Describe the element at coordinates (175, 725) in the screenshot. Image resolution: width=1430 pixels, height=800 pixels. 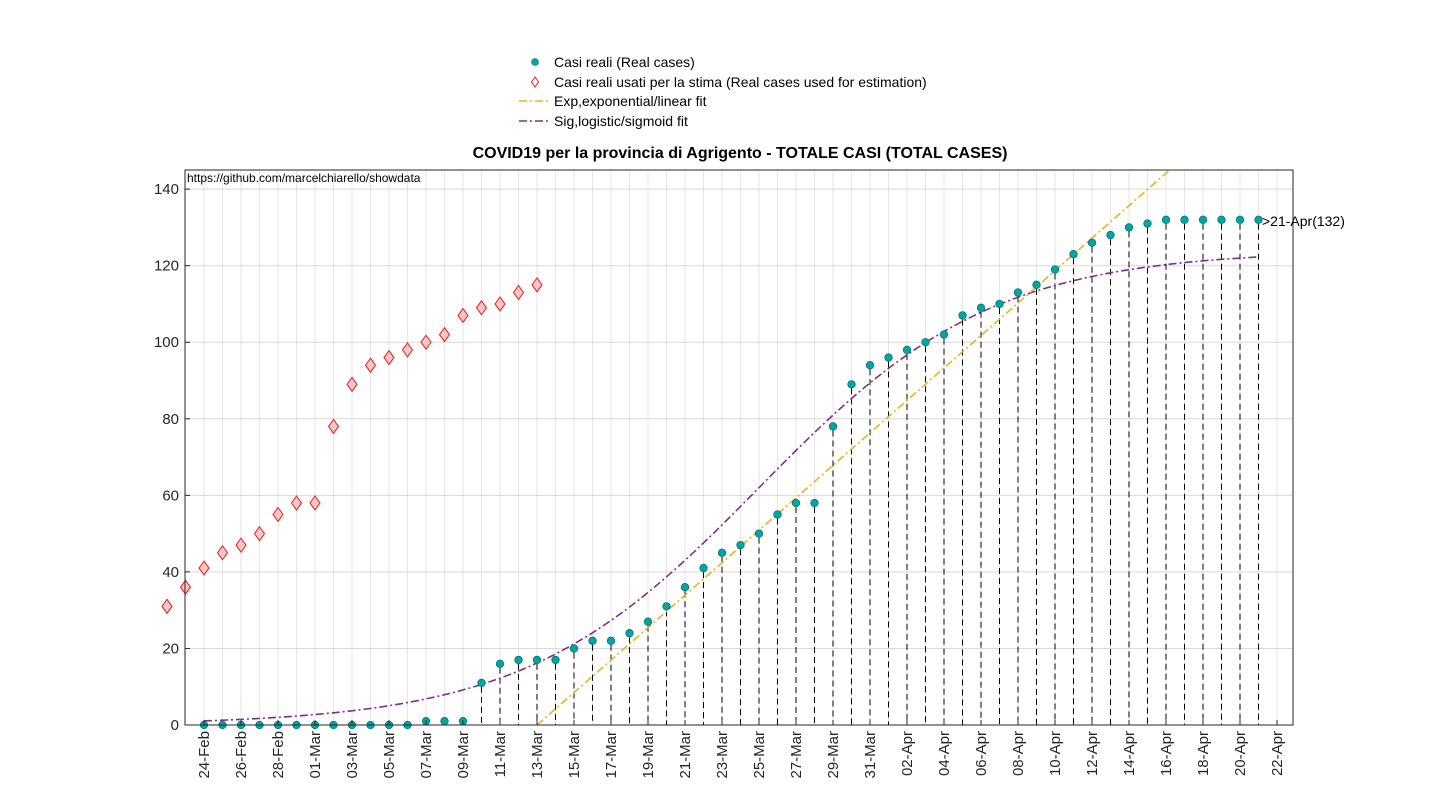
I see `y-tick-label: 0` at that location.